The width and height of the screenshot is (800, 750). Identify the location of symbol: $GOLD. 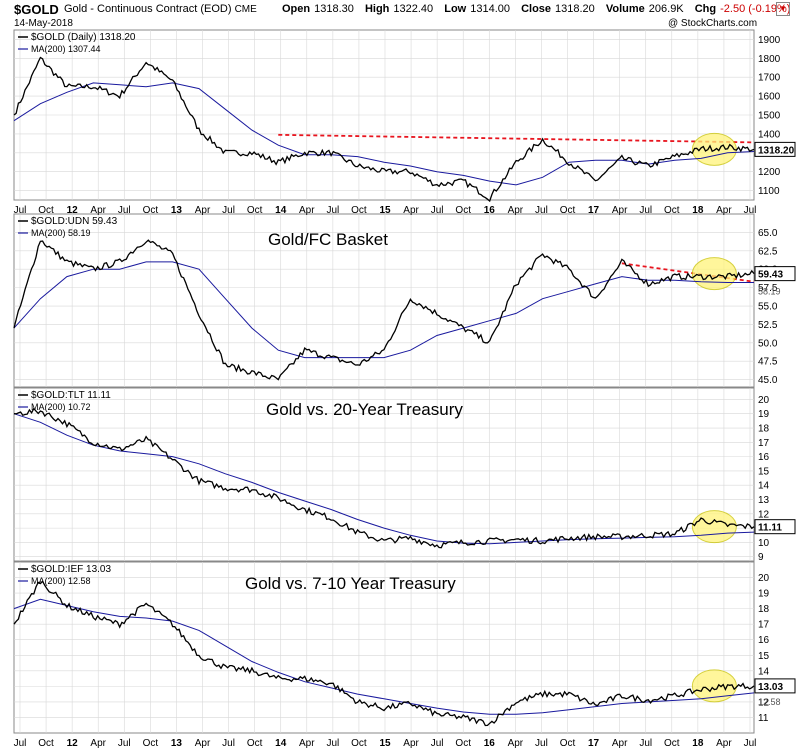
(36, 9).